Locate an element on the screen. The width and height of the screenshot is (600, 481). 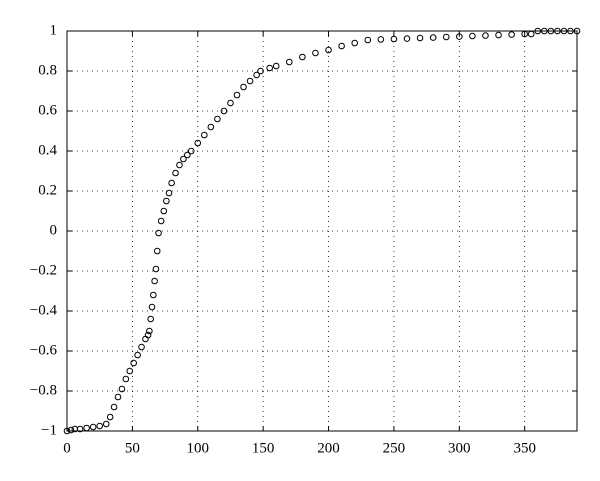
y-tick-label: 0.2 is located at coordinates (47, 190).